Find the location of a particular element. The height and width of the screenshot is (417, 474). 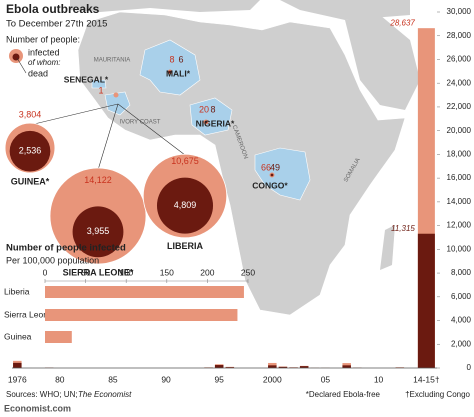

country-label: NIGERIA* is located at coordinates (215, 123).